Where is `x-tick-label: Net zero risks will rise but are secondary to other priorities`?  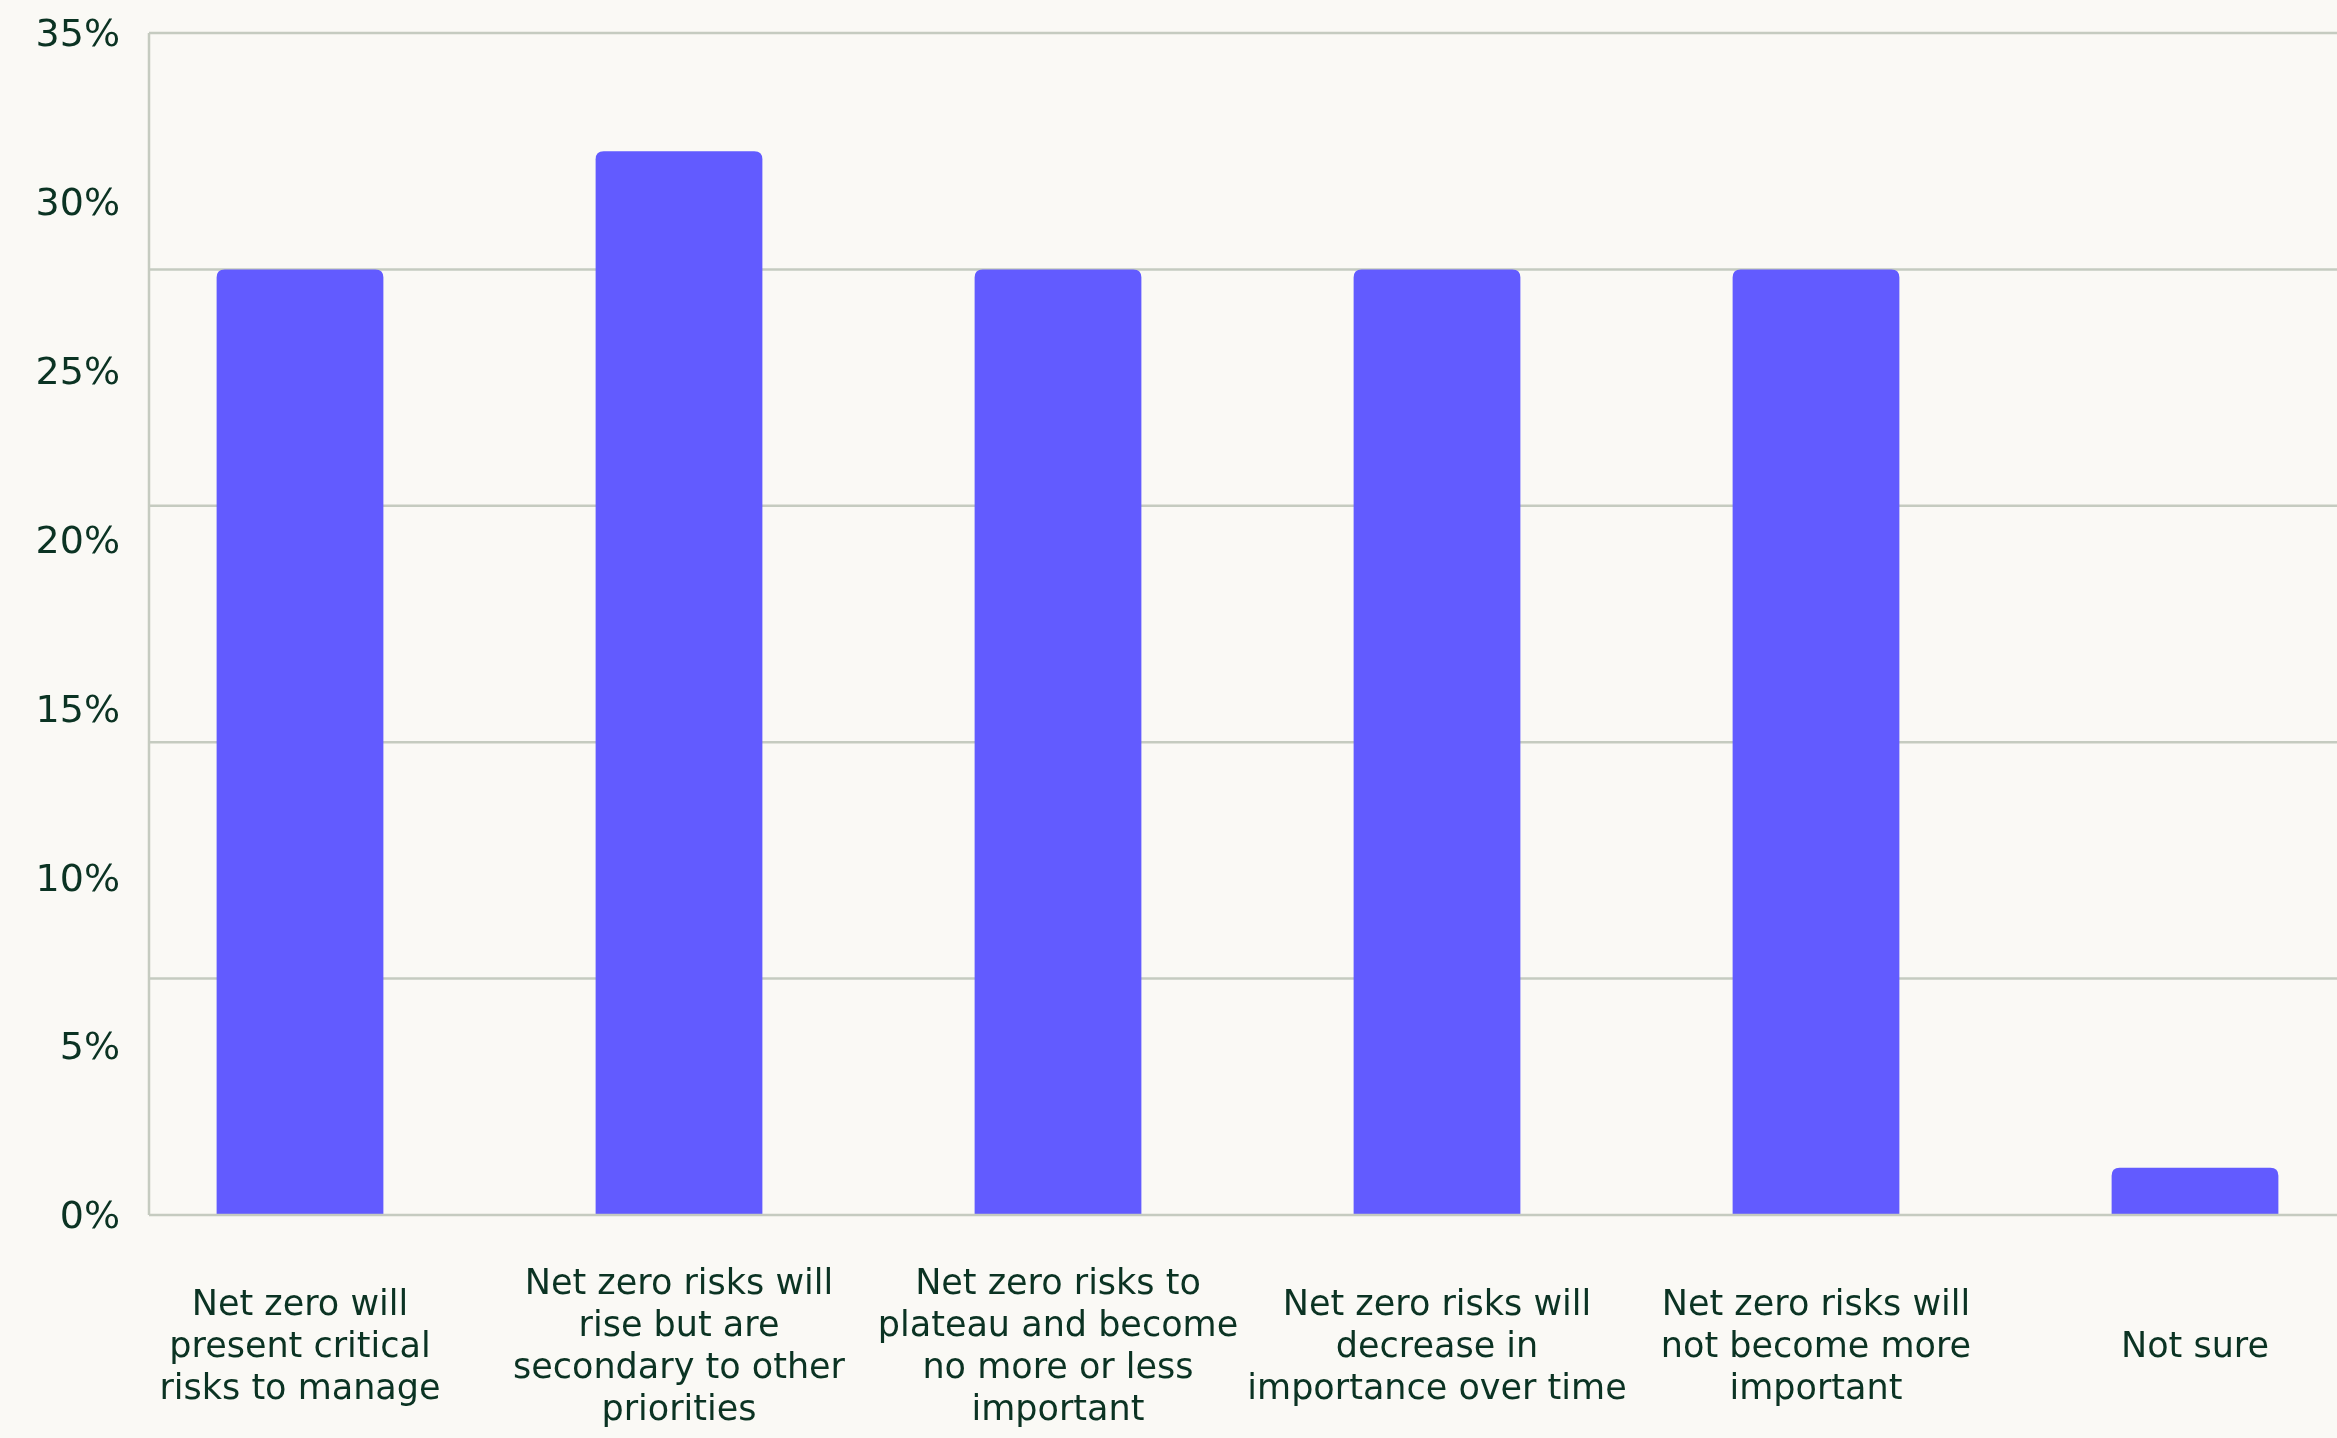 x-tick-label: Net zero risks will rise but are secondary to other priorities is located at coordinates (679, 1345).